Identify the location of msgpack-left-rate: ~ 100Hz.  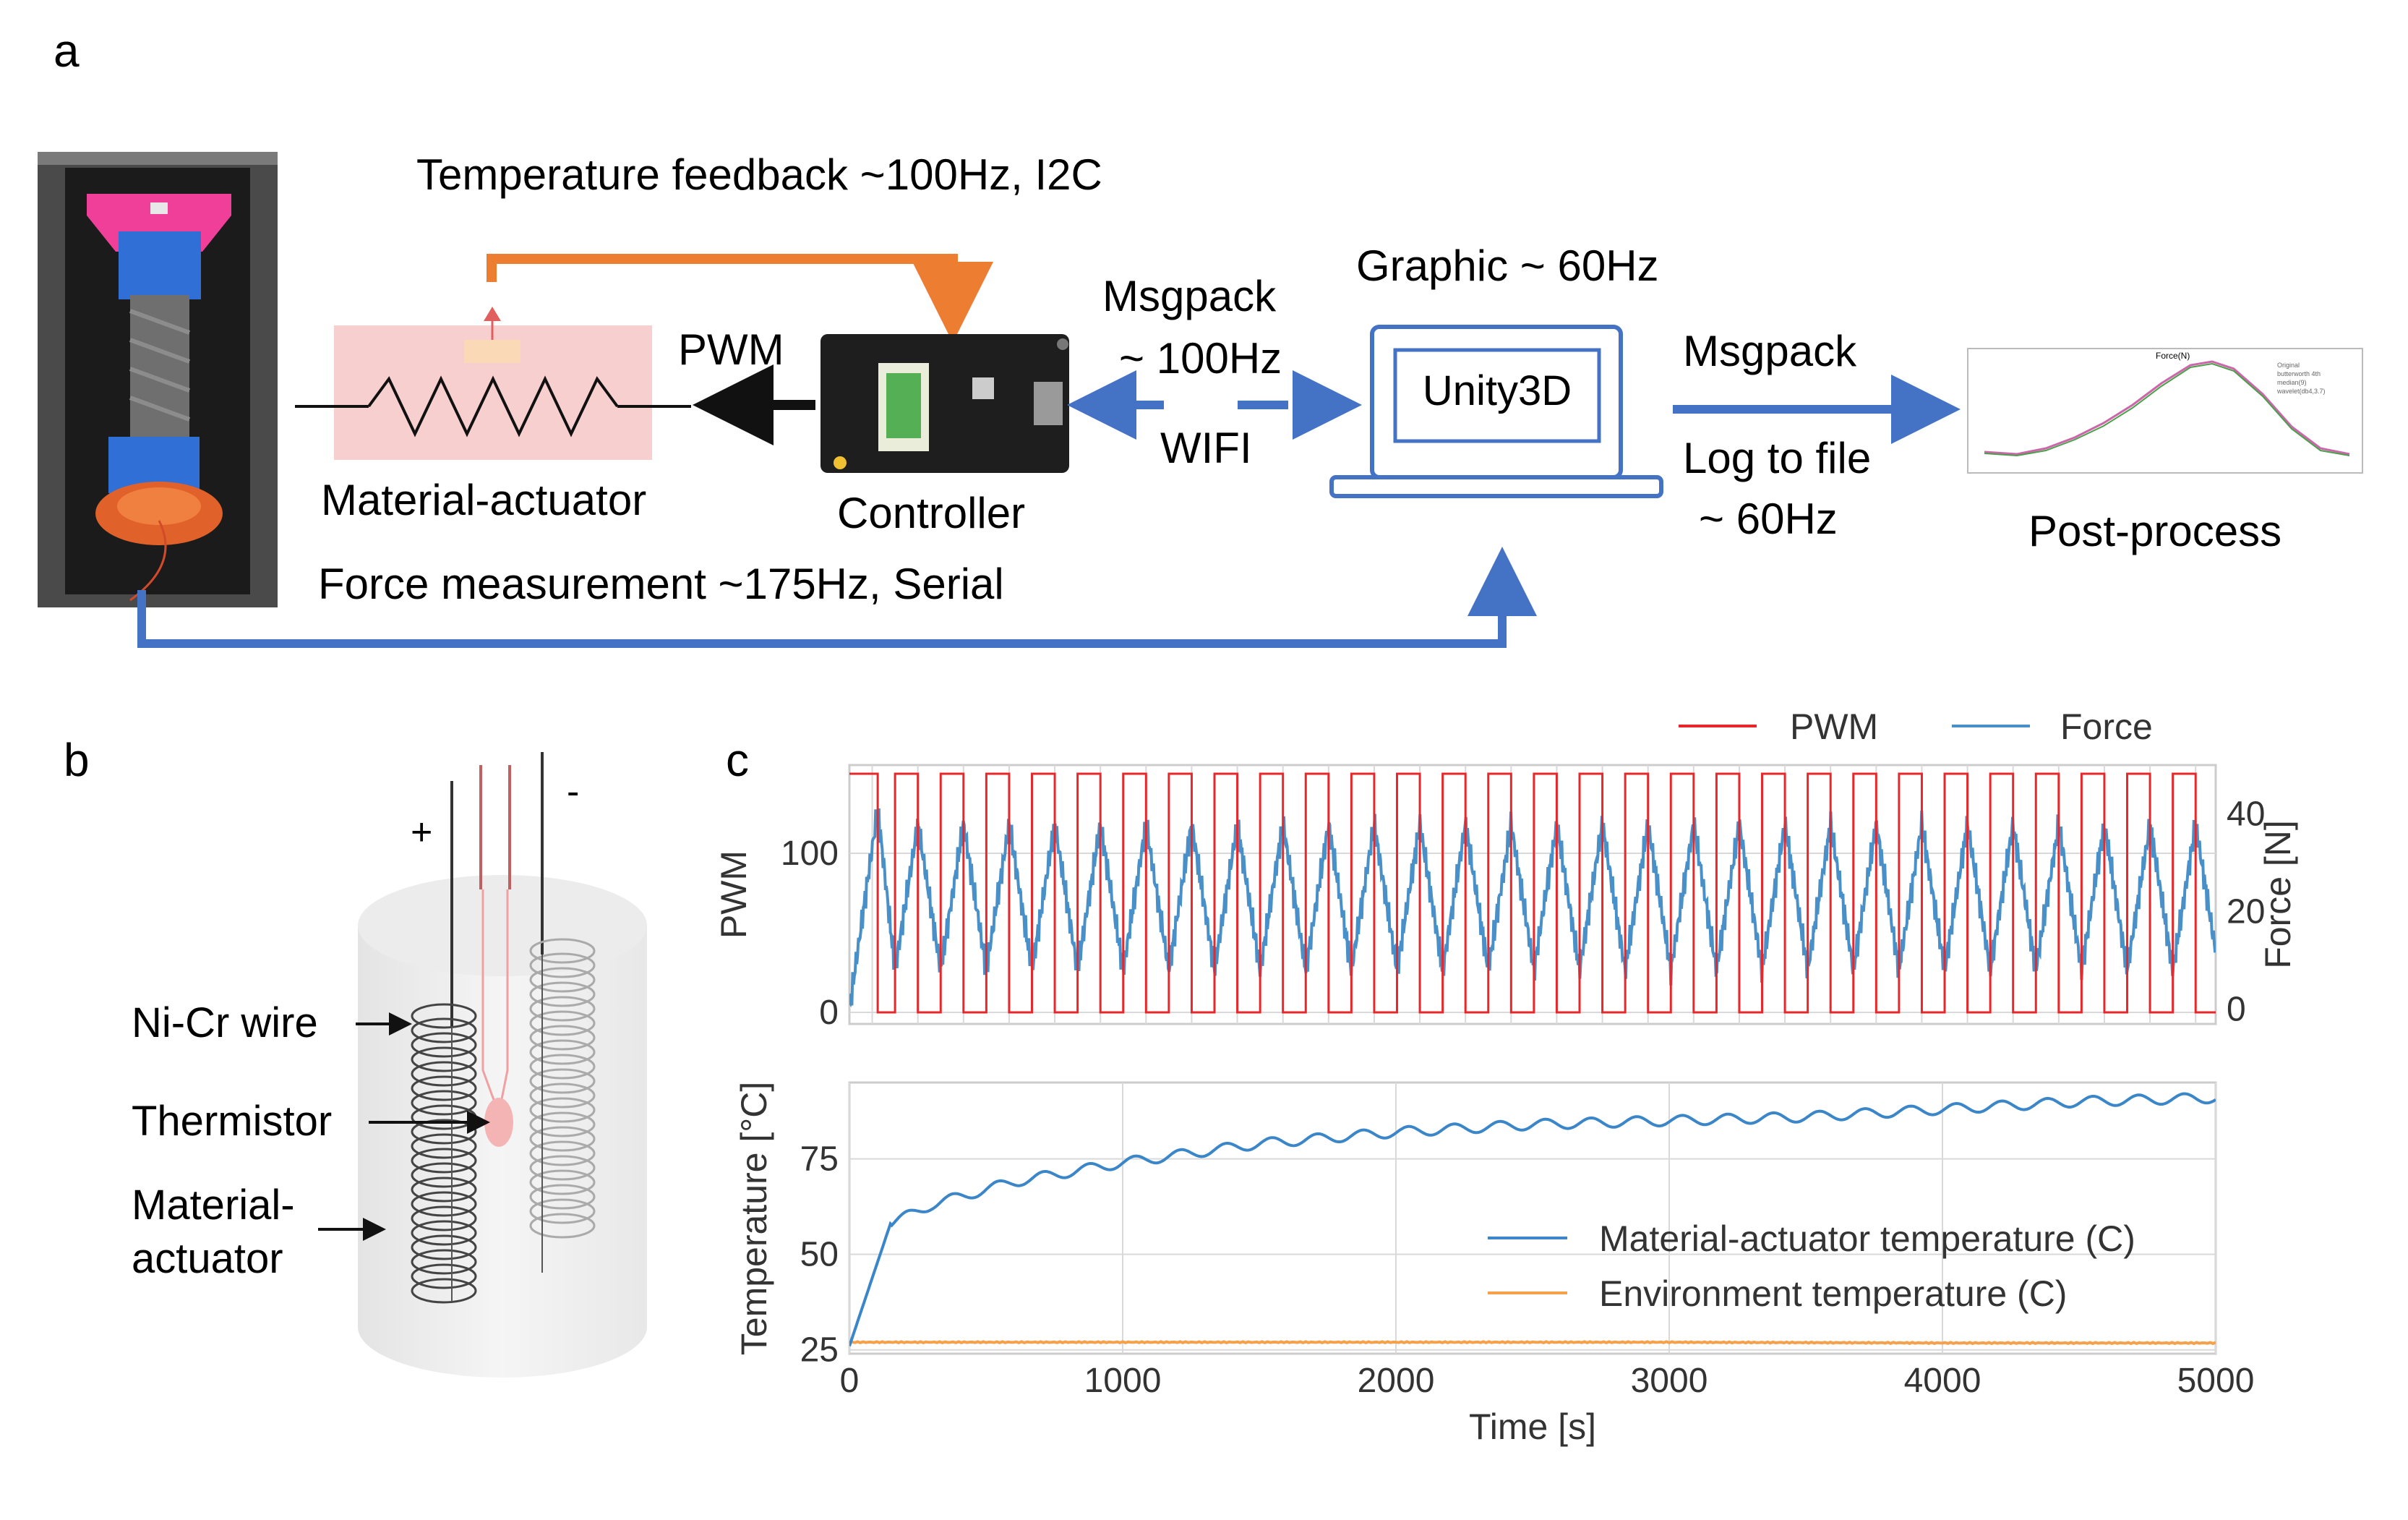
(1200, 358).